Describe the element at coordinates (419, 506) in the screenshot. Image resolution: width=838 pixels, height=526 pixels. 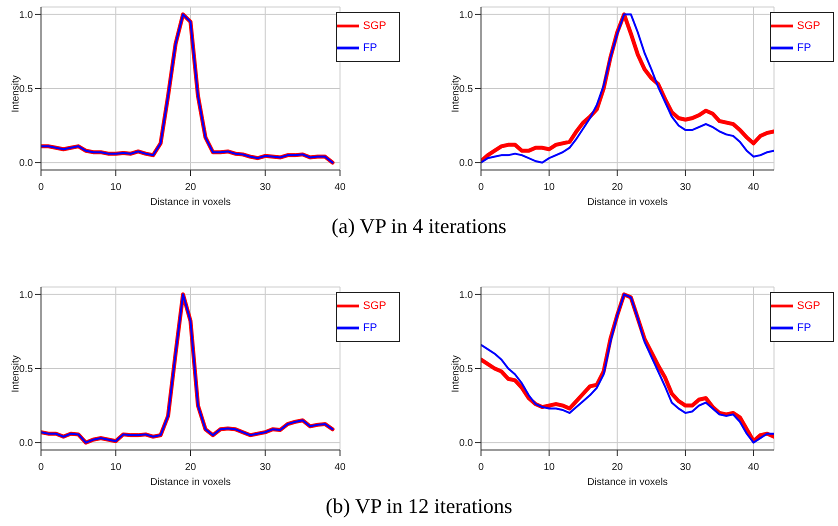
I see `text: (b) VP in 12 iterations` at that location.